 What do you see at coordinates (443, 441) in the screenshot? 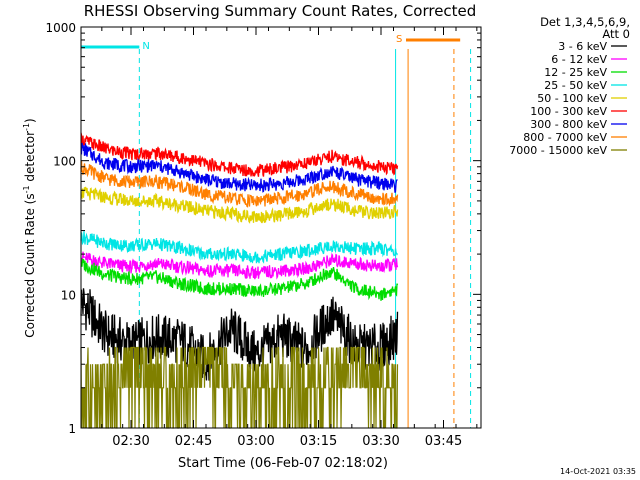
I see `x-tick-label: 03:45` at bounding box center [443, 441].